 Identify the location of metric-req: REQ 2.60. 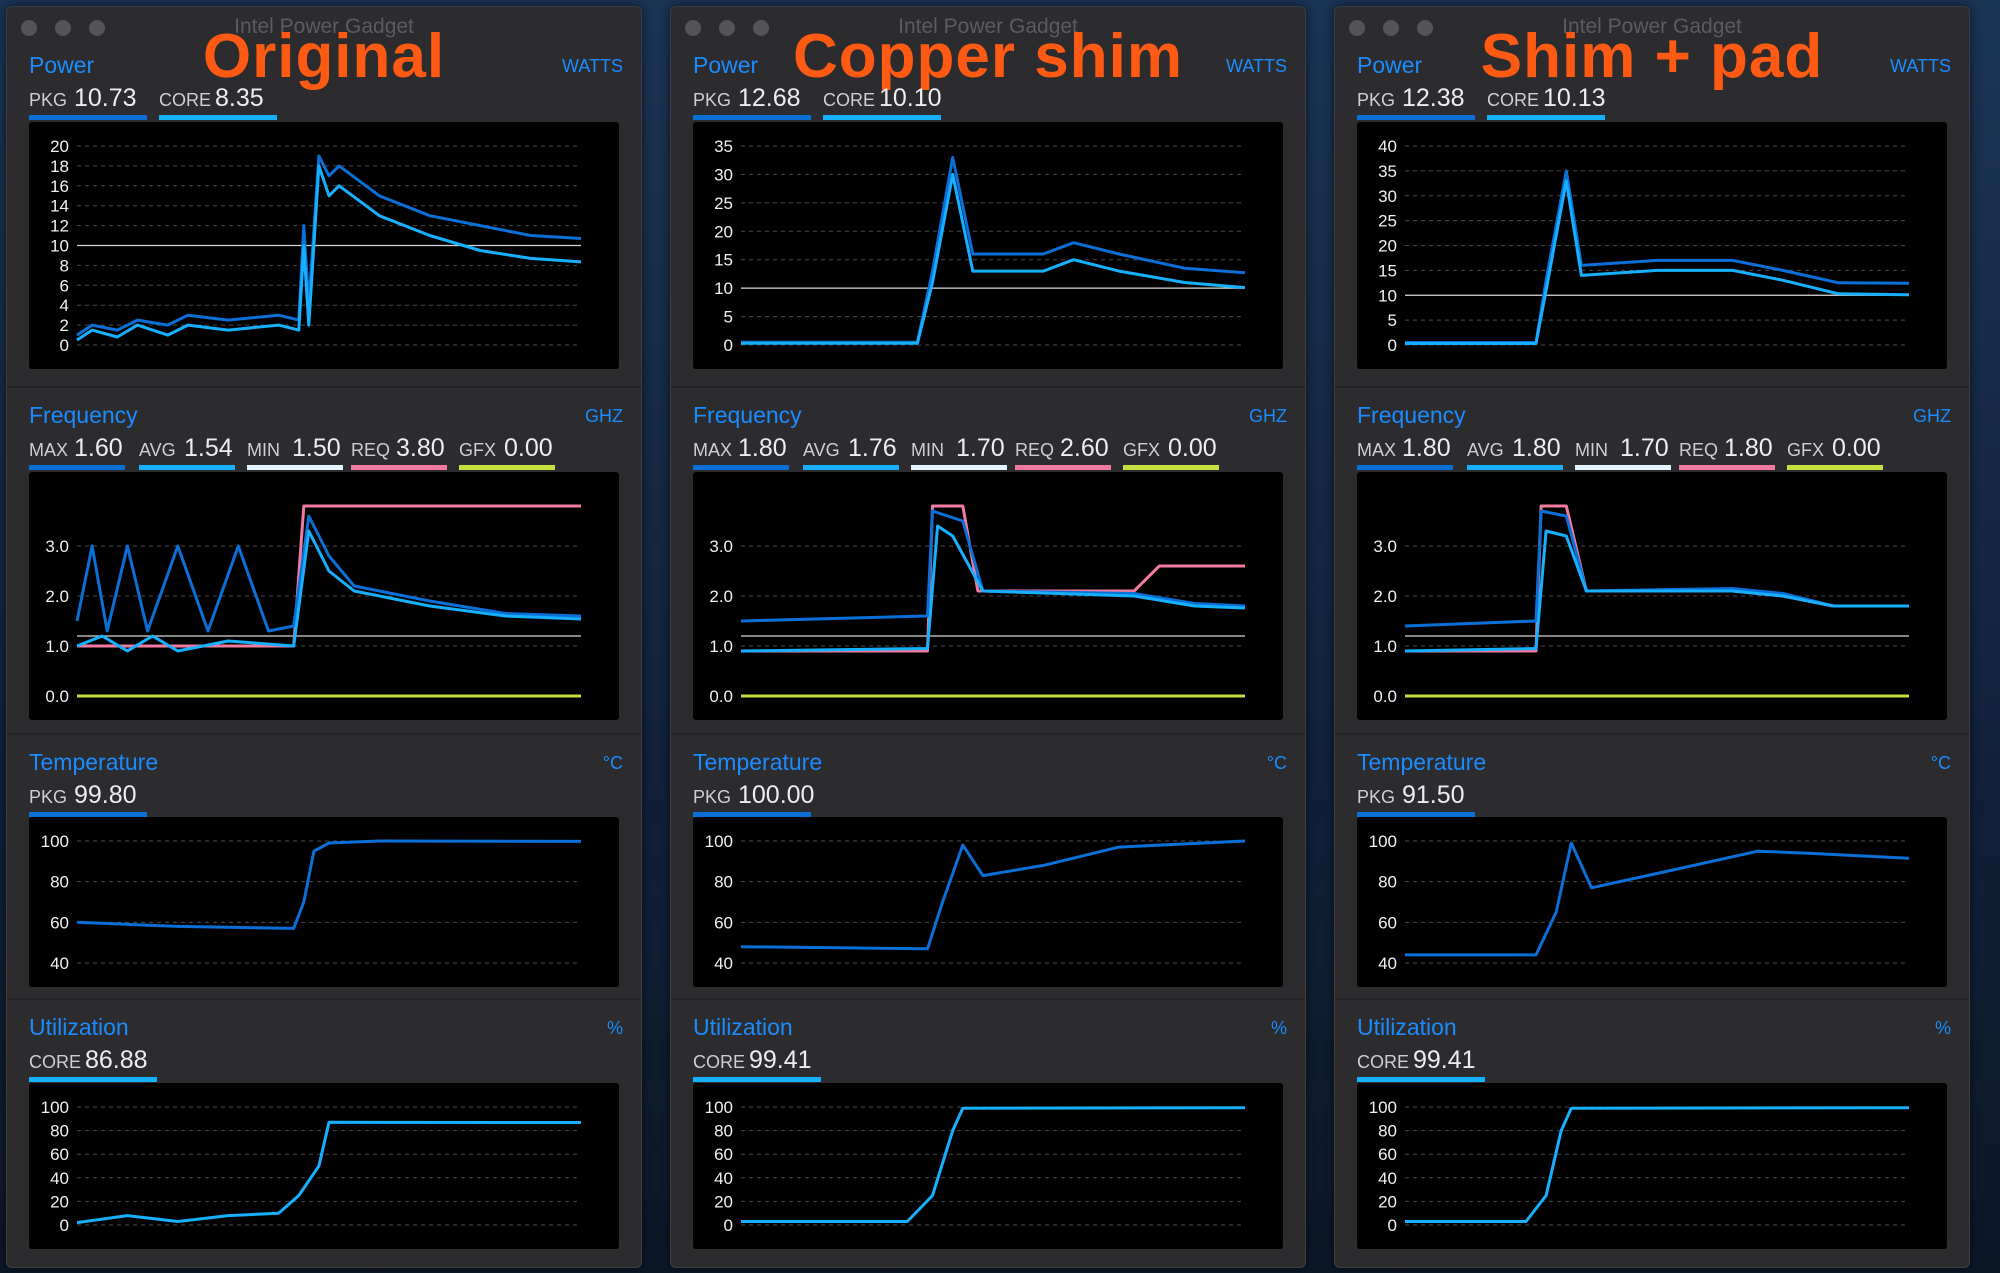
(1063, 452).